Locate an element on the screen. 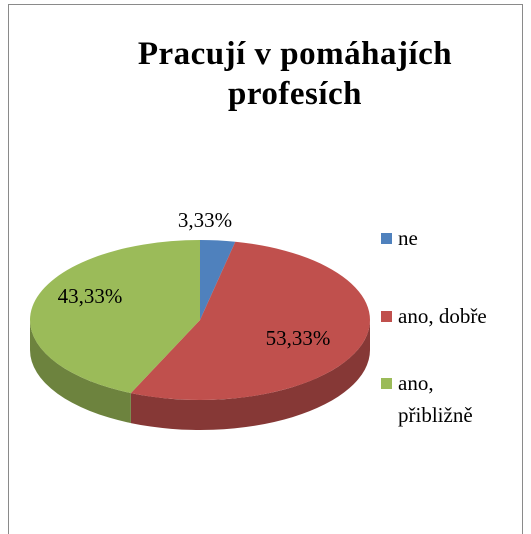 This screenshot has height=534, width=531. chart-title: Pracují v pomáhajích profesích is located at coordinates (295, 74).